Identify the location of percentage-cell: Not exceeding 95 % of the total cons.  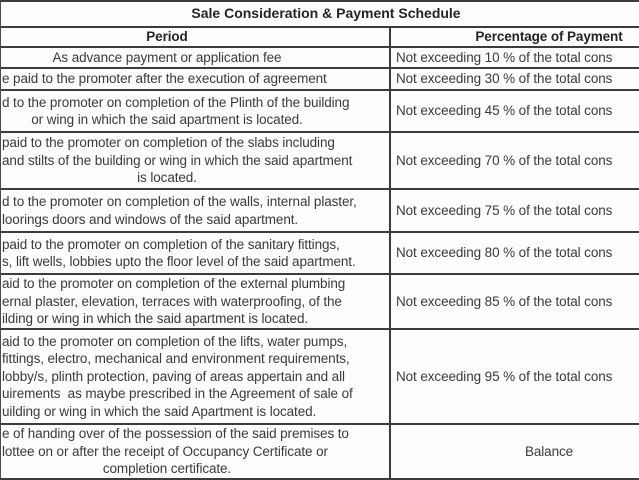
(515, 376).